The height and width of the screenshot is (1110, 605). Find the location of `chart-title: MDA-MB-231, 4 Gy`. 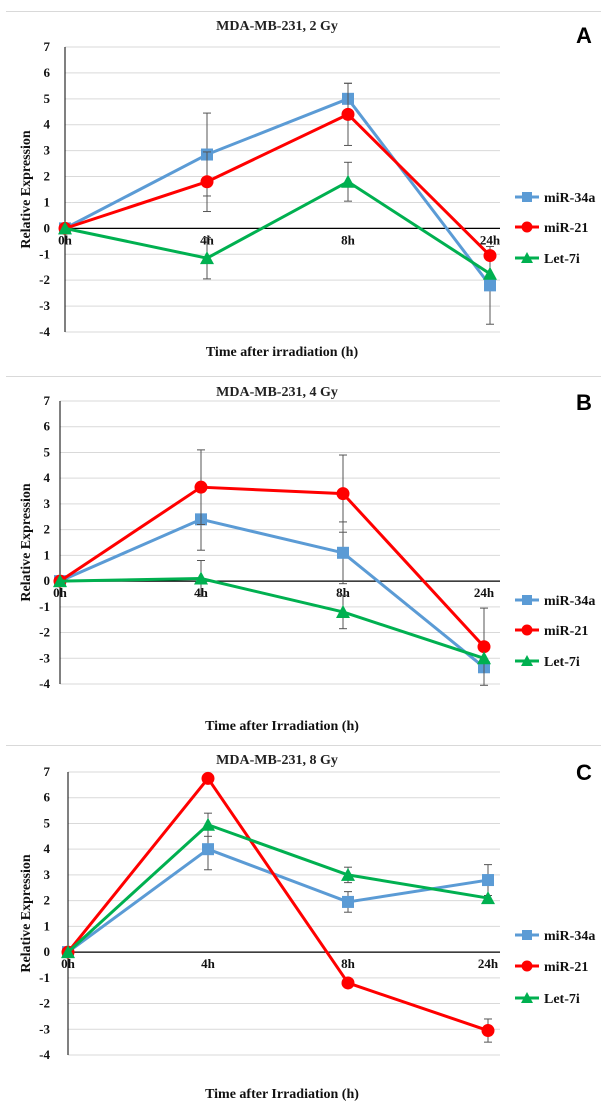

chart-title: MDA-MB-231, 4 Gy is located at coordinates (277, 392).